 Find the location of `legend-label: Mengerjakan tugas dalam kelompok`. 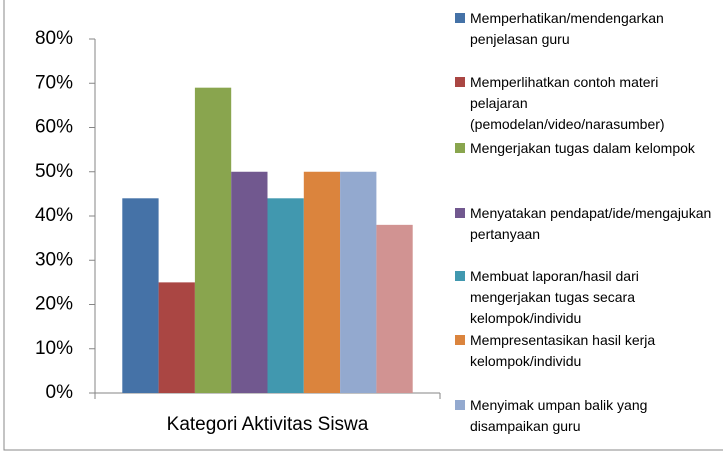

legend-label: Mengerjakan tugas dalam kelompok is located at coordinates (582, 148).